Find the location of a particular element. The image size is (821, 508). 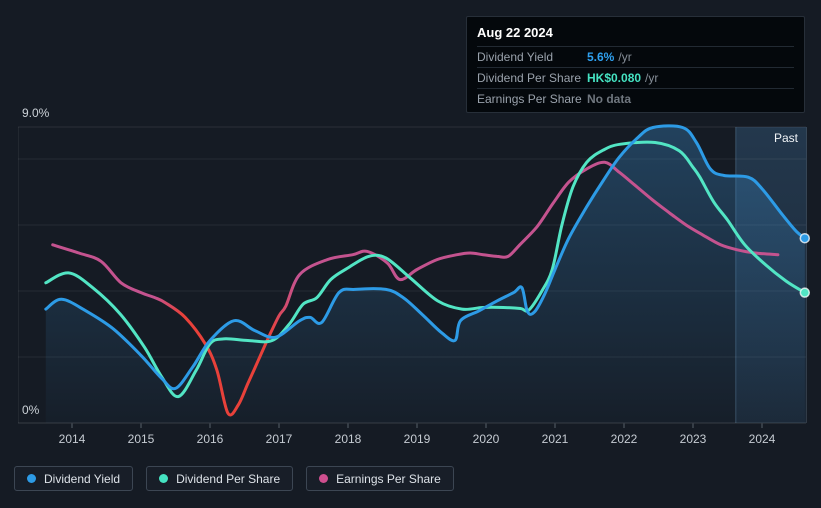

x-axis-tick-label: 2021 is located at coordinates (555, 439).